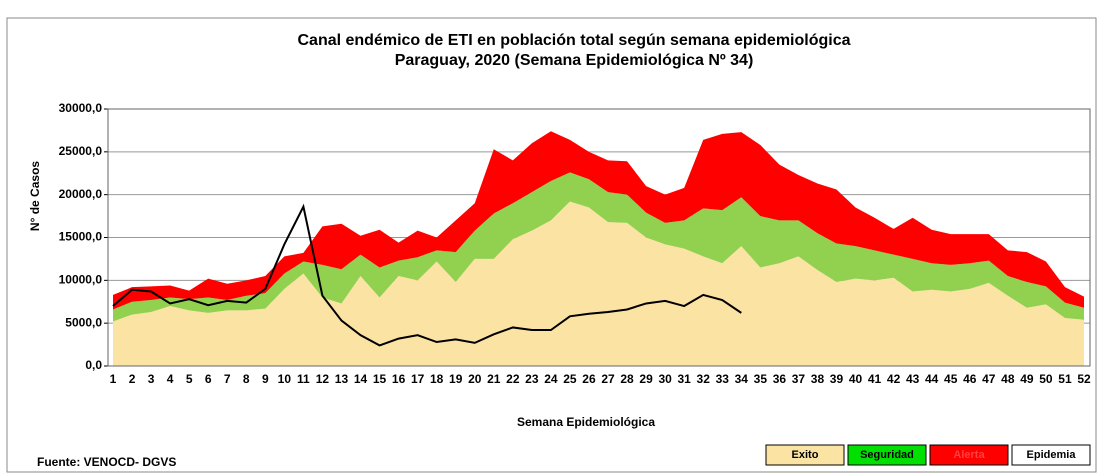  I want to click on x-tick-label: 42, so click(894, 379).